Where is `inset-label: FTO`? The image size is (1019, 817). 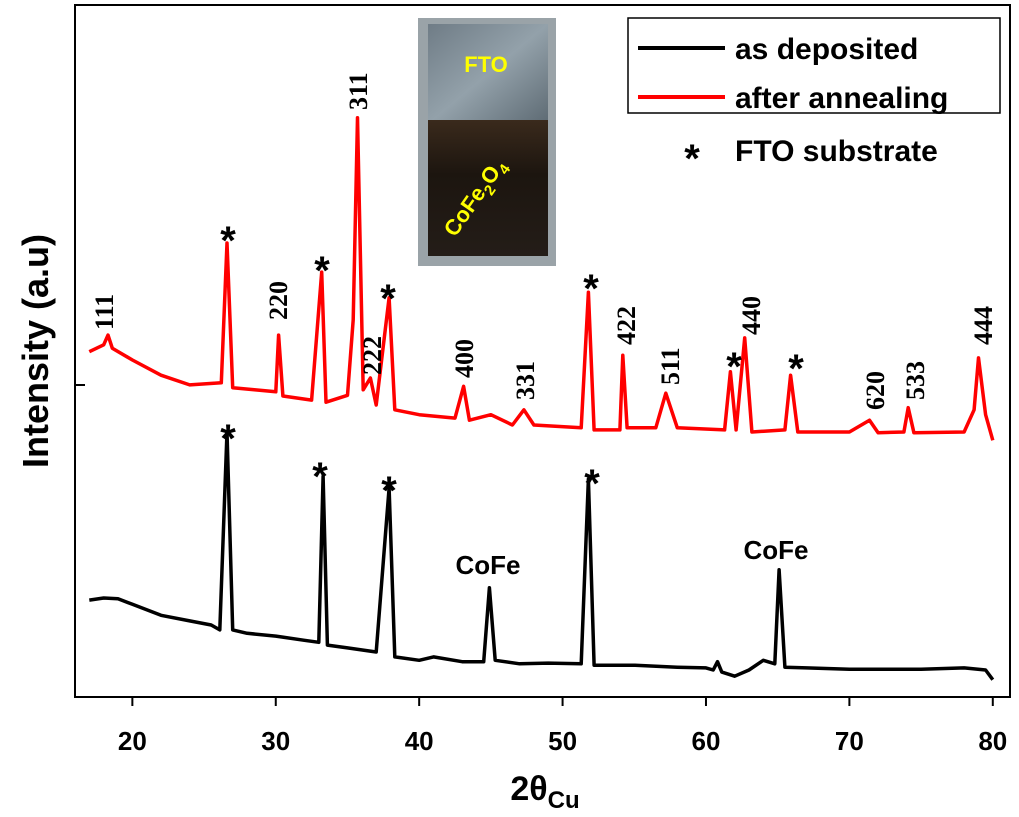 inset-label: FTO is located at coordinates (486, 64).